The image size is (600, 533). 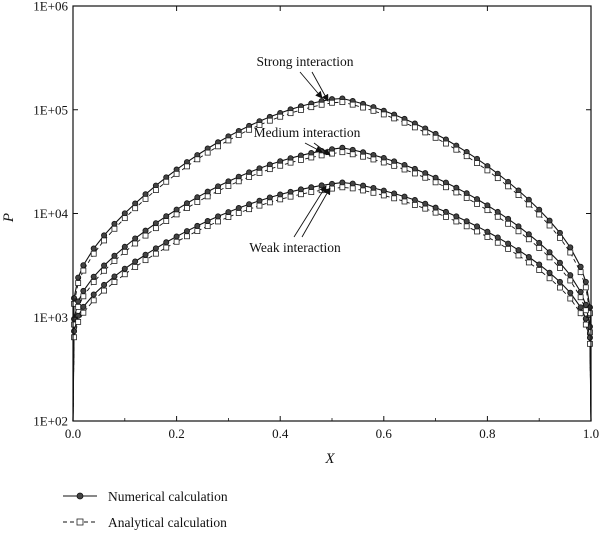 What do you see at coordinates (304, 61) in the screenshot?
I see `annotation-strong-interaction: Strong interaction` at bounding box center [304, 61].